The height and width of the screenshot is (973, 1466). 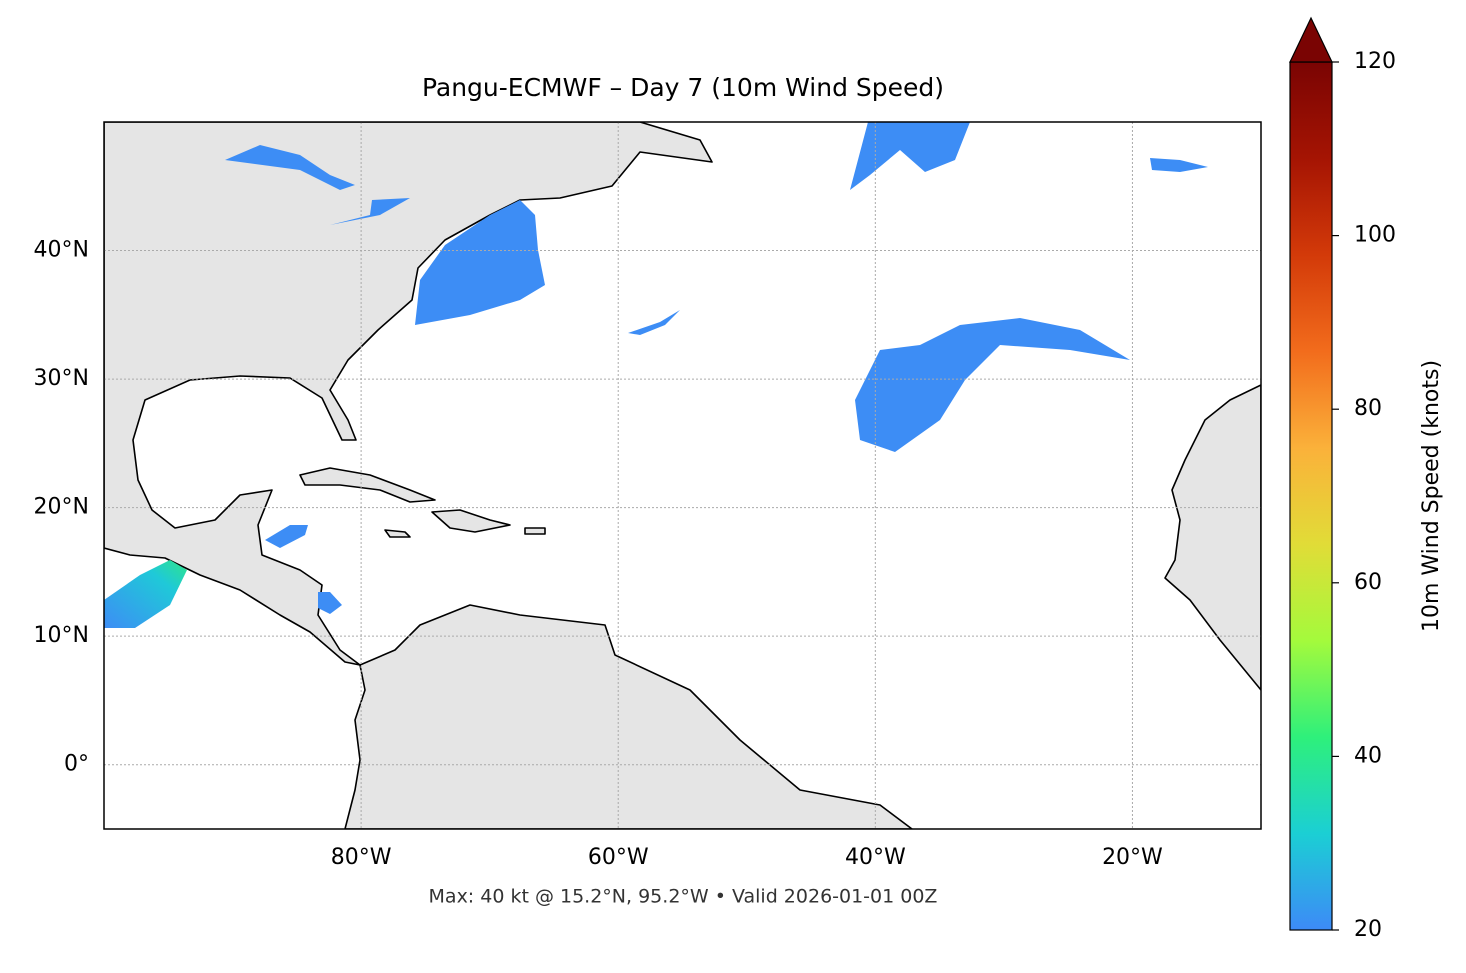 I want to click on jamaica, so click(x=397, y=533).